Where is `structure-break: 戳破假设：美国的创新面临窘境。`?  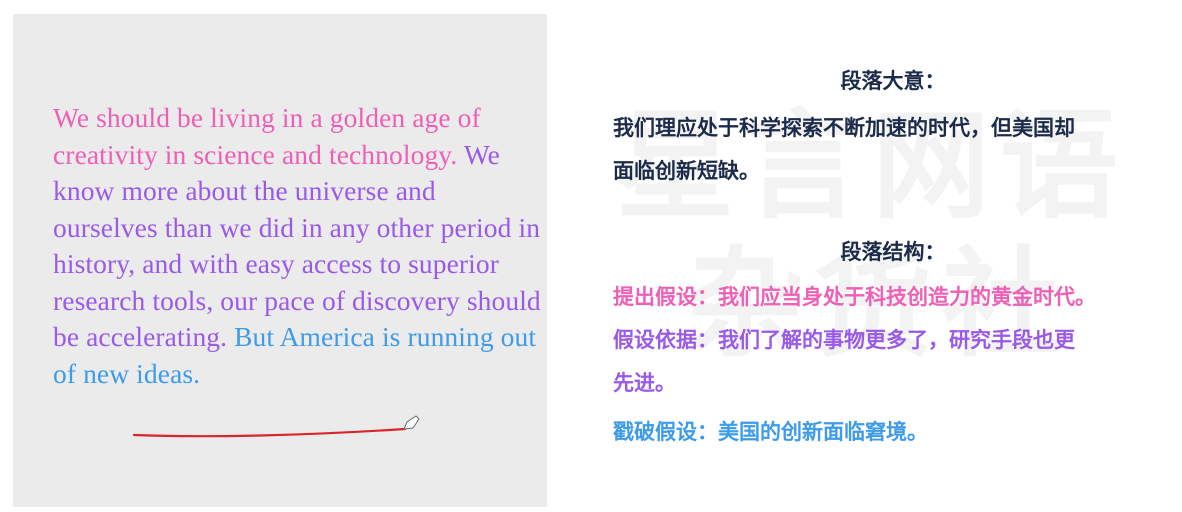 structure-break: 戳破假设：美国的创新面临窘境。 is located at coordinates (770, 431).